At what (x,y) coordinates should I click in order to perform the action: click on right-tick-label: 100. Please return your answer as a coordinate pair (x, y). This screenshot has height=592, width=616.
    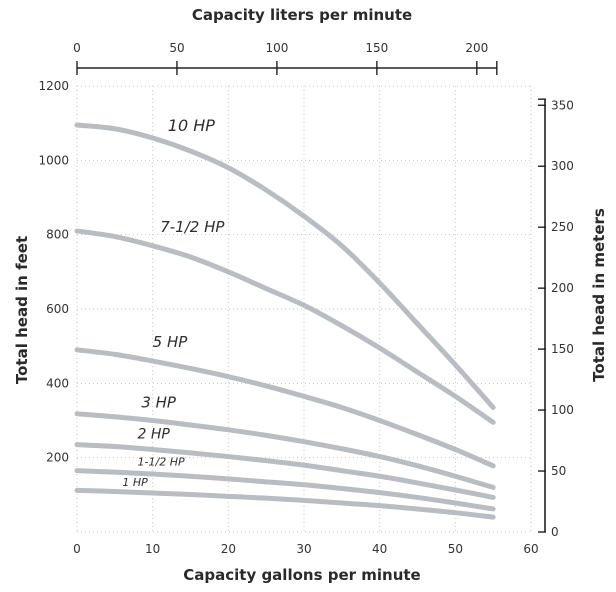
    Looking at the image, I should click on (562, 410).